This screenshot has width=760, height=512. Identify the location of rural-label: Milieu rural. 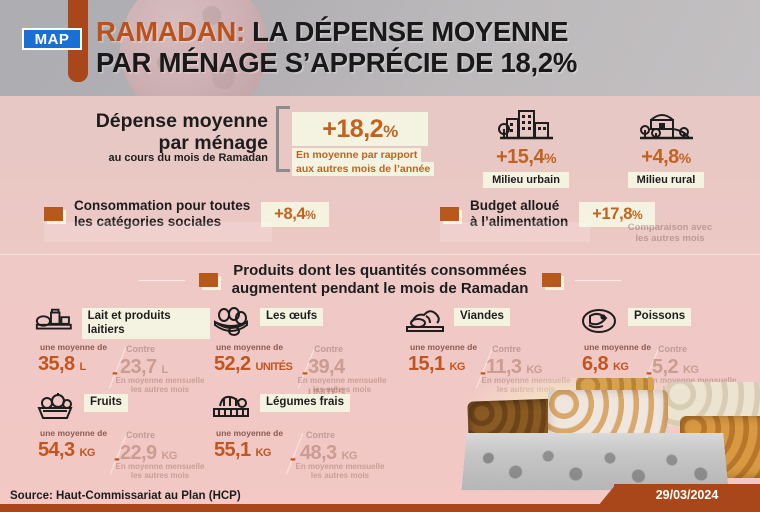
(666, 180).